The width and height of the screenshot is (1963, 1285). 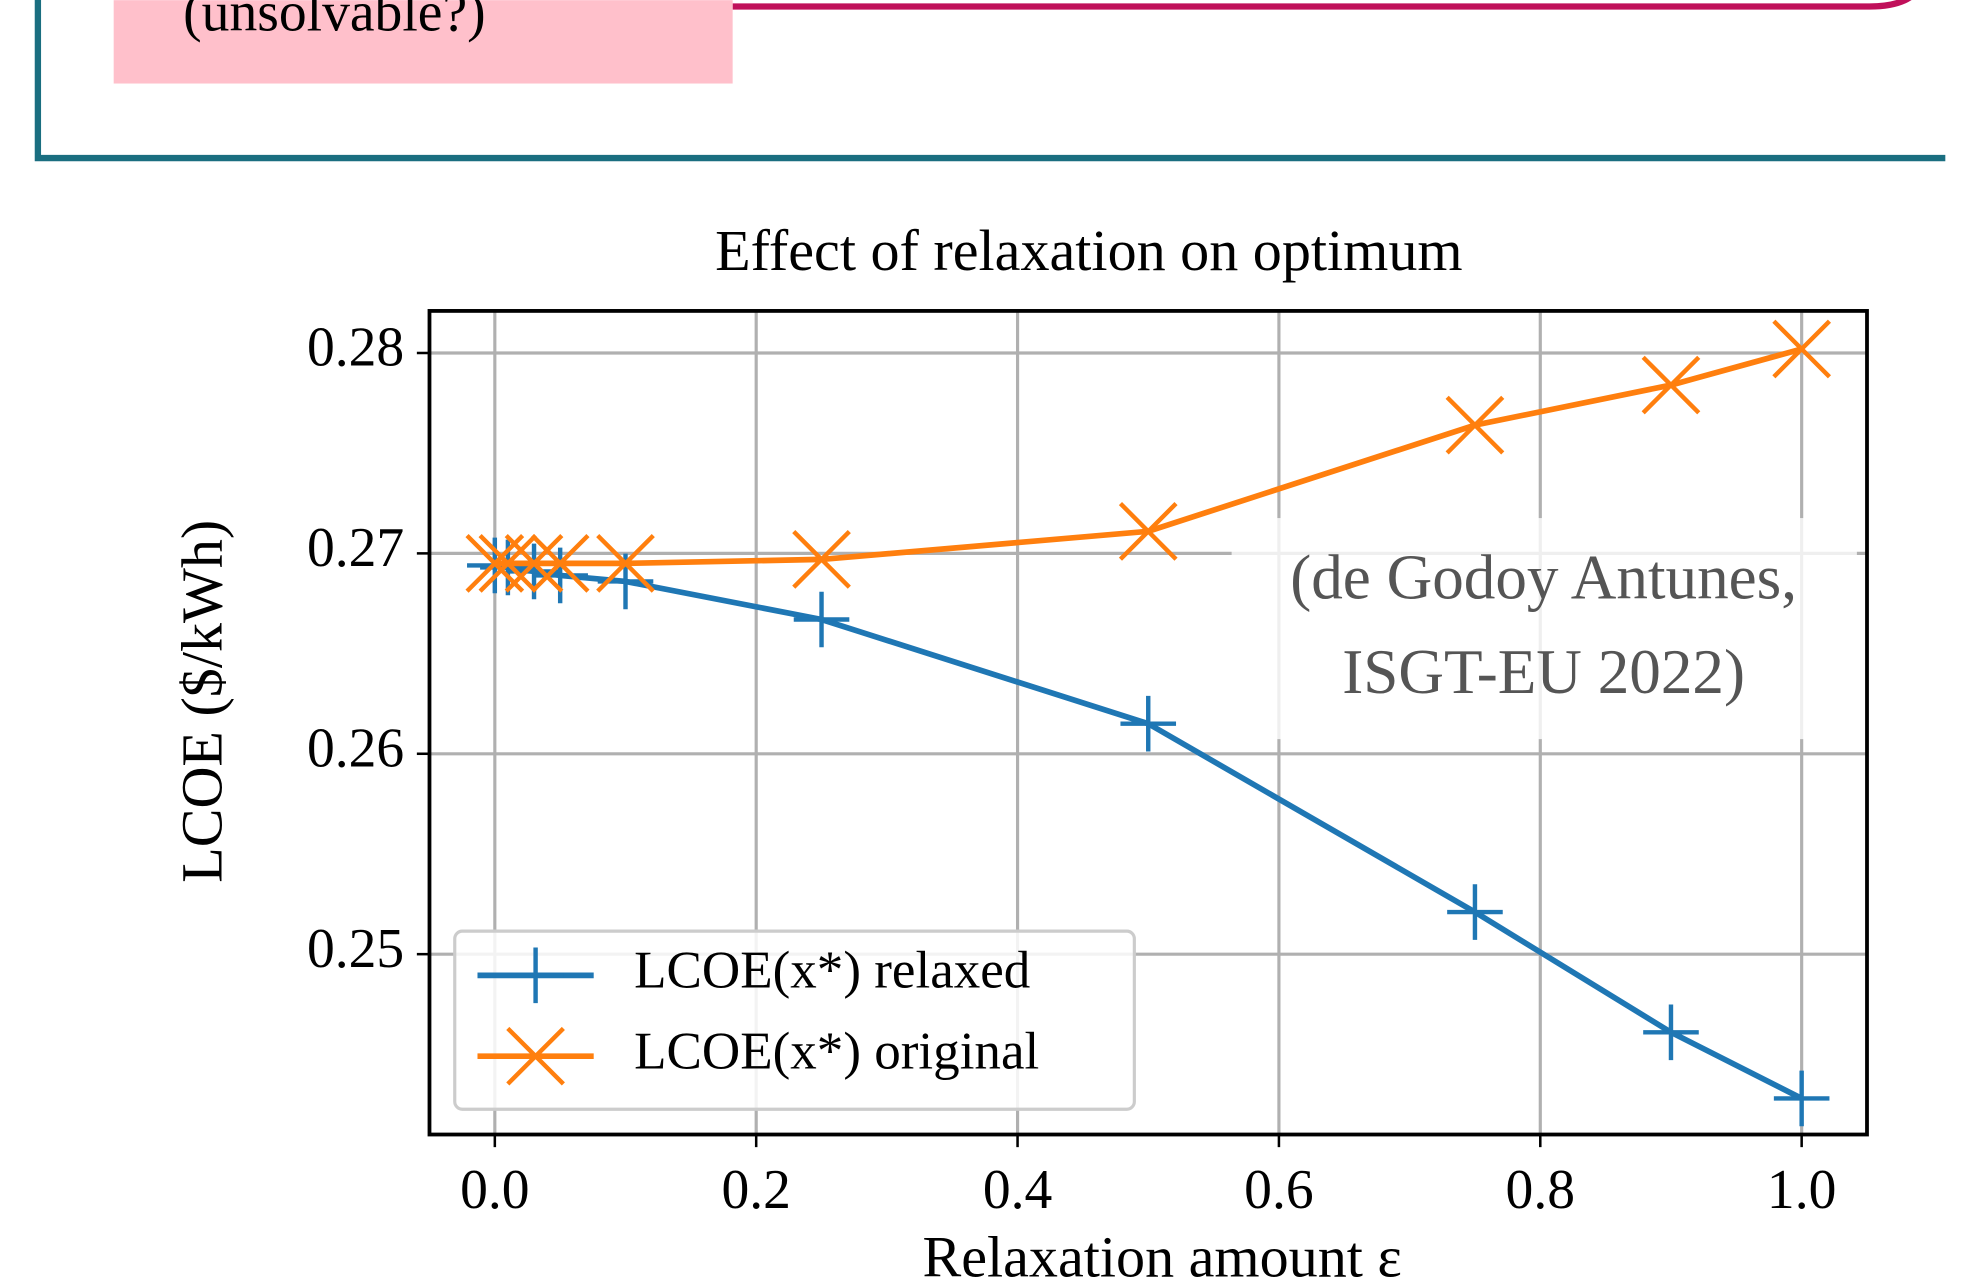 I want to click on note-box, so click(x=423, y=42).